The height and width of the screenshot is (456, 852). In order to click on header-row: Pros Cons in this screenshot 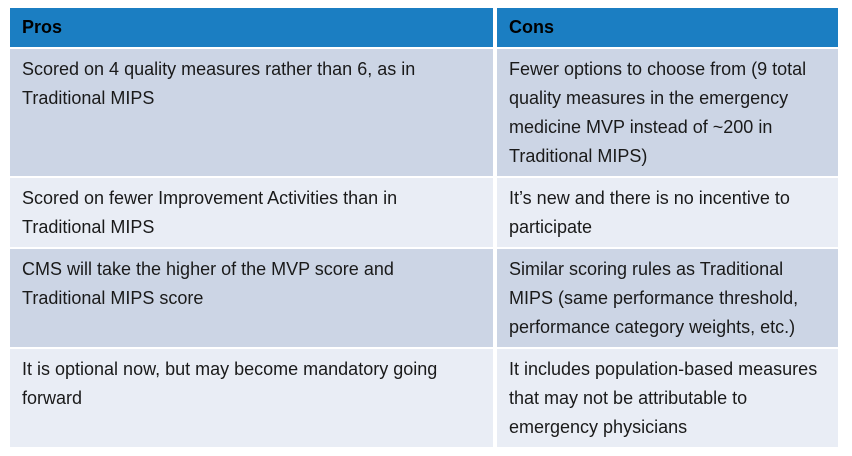, I will do `click(424, 28)`.